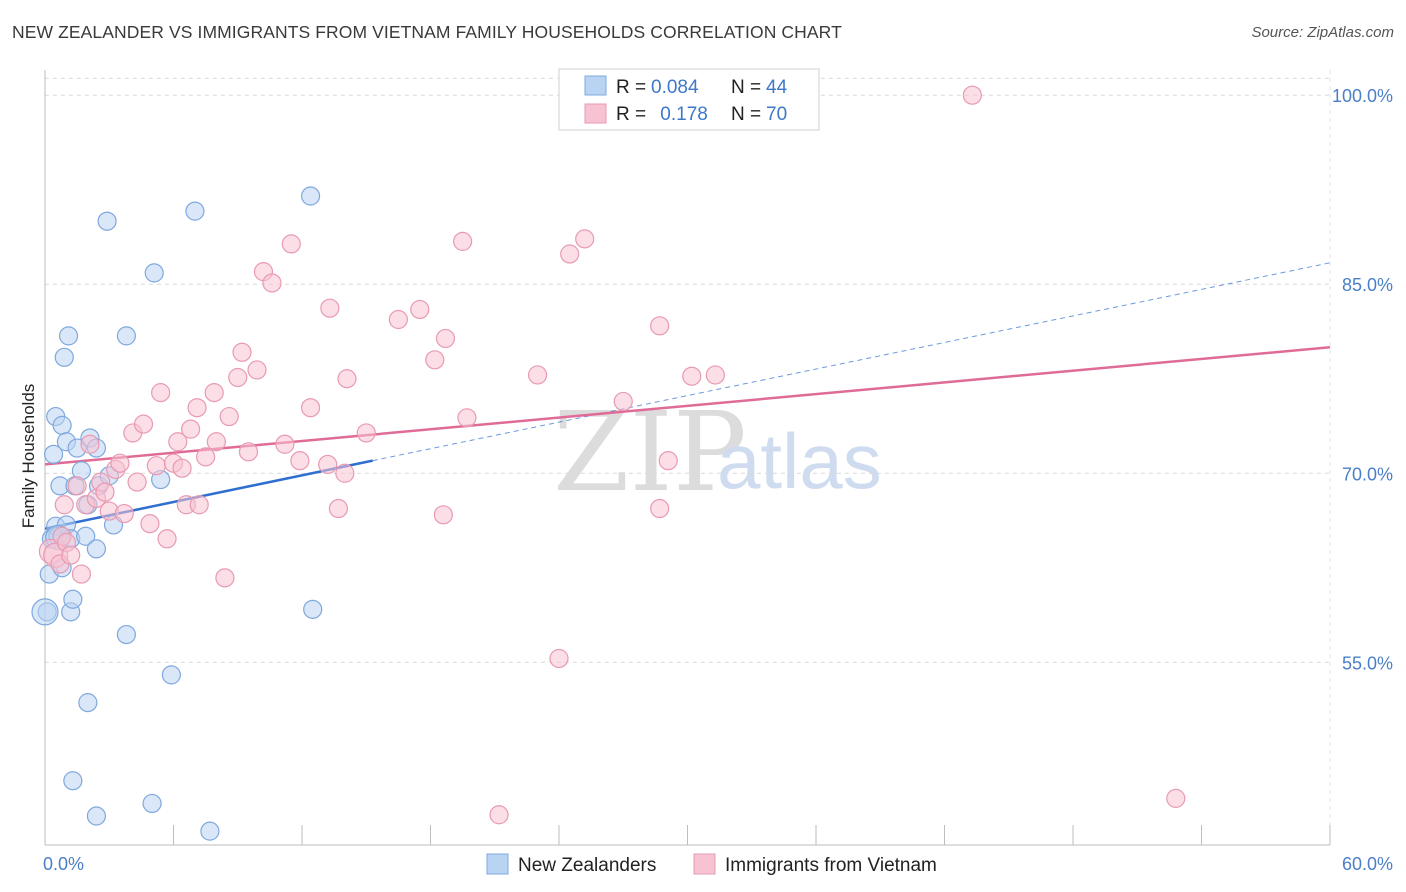 This screenshot has width=1406, height=892. I want to click on stats-legend: R = 0.084 N = 44 R = 0.178 N = 70, so click(689, 99).